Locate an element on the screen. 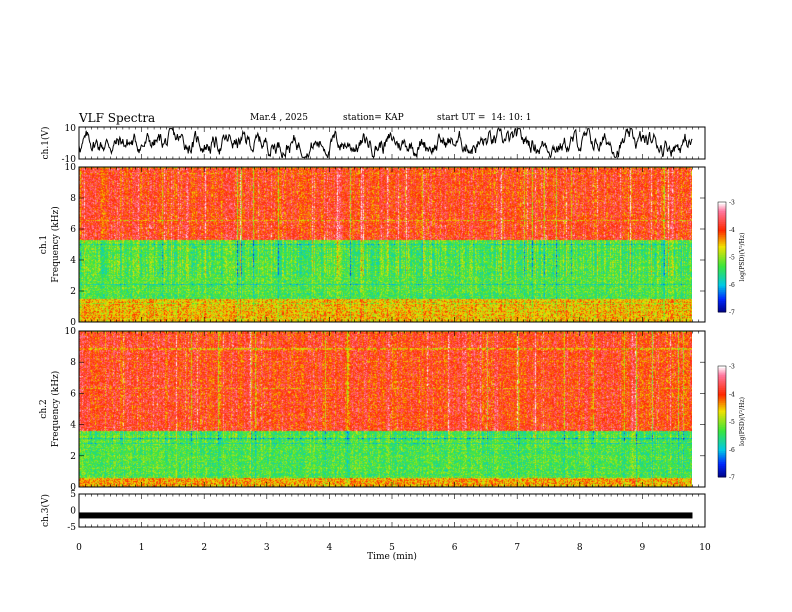 This screenshot has height=612, width=792. header-station: station= KAP is located at coordinates (373, 118).